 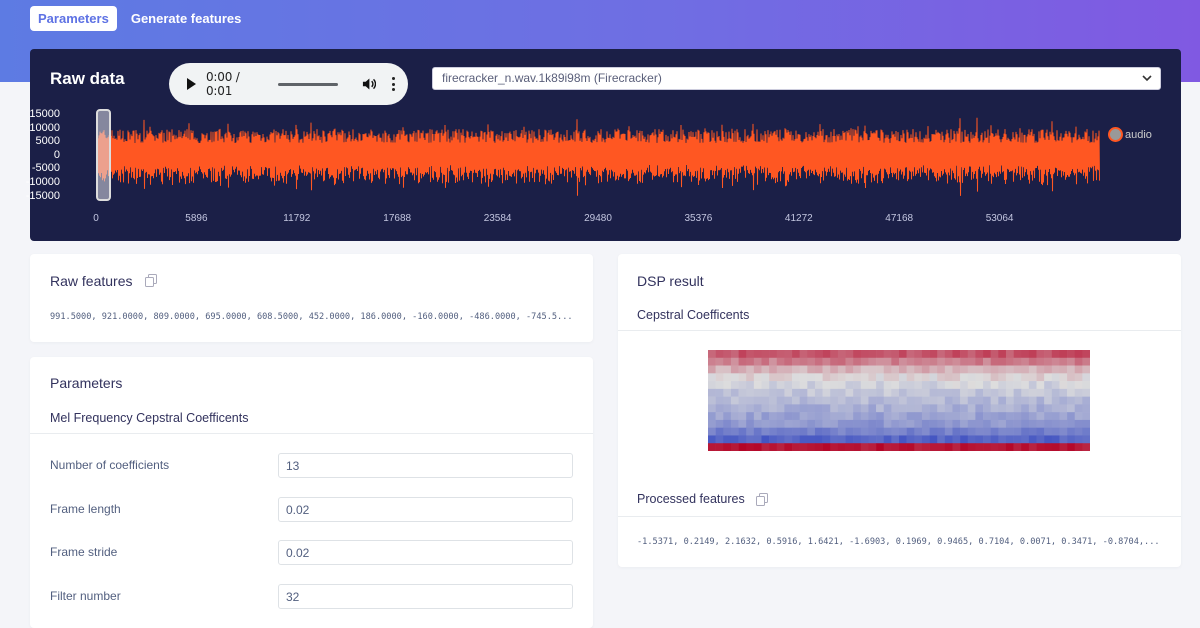 What do you see at coordinates (796, 78) in the screenshot?
I see `sample-select: firecracker_n.wav.1k89i98m (Firecracker)` at bounding box center [796, 78].